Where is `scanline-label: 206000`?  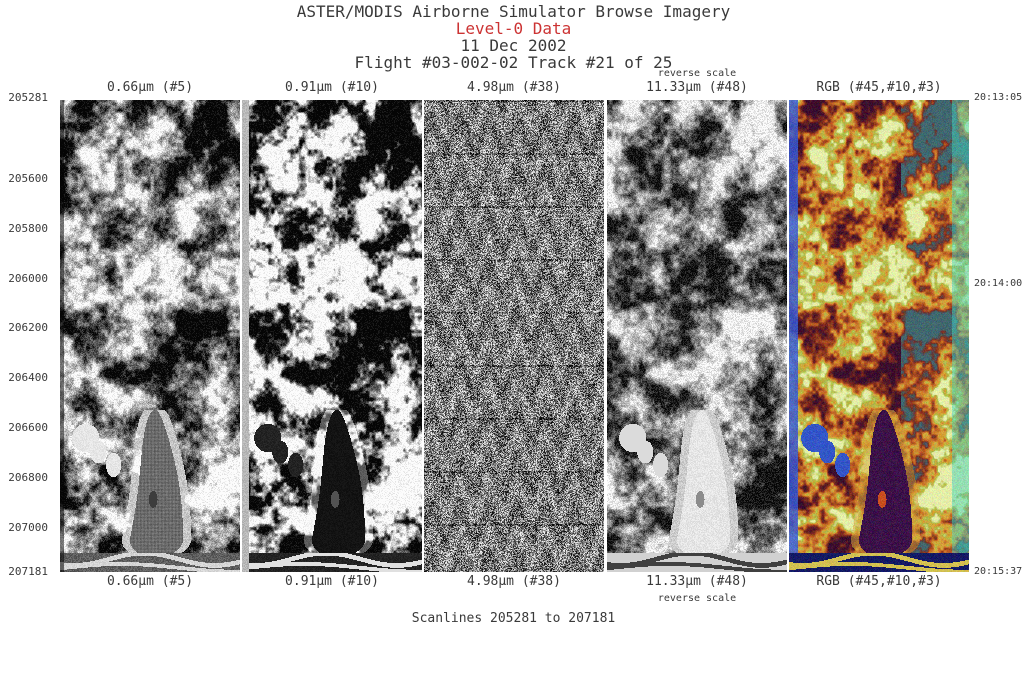 scanline-label: 206000 is located at coordinates (28, 278).